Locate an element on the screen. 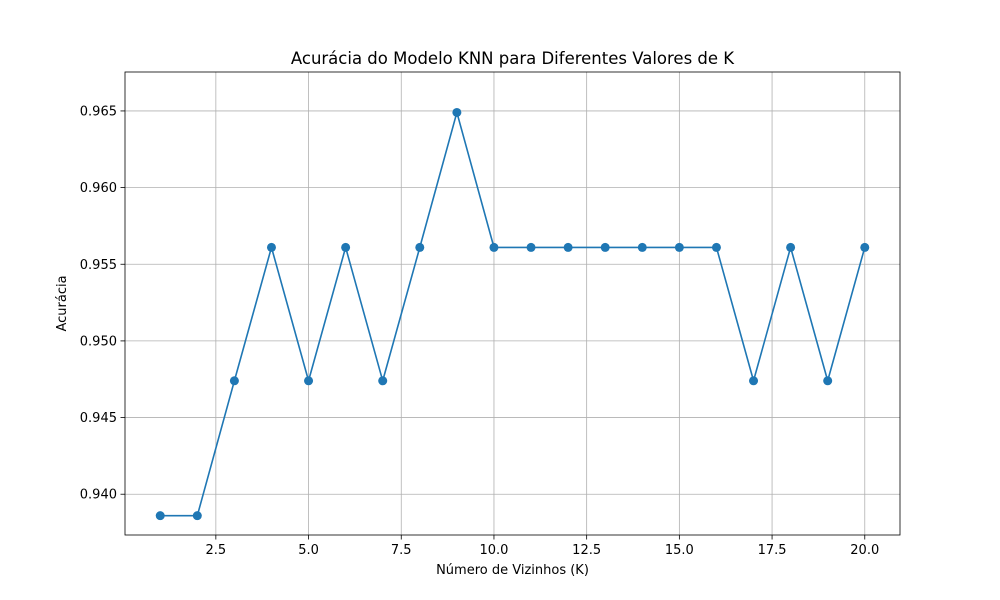  data-point-k12 is located at coordinates (568, 247).